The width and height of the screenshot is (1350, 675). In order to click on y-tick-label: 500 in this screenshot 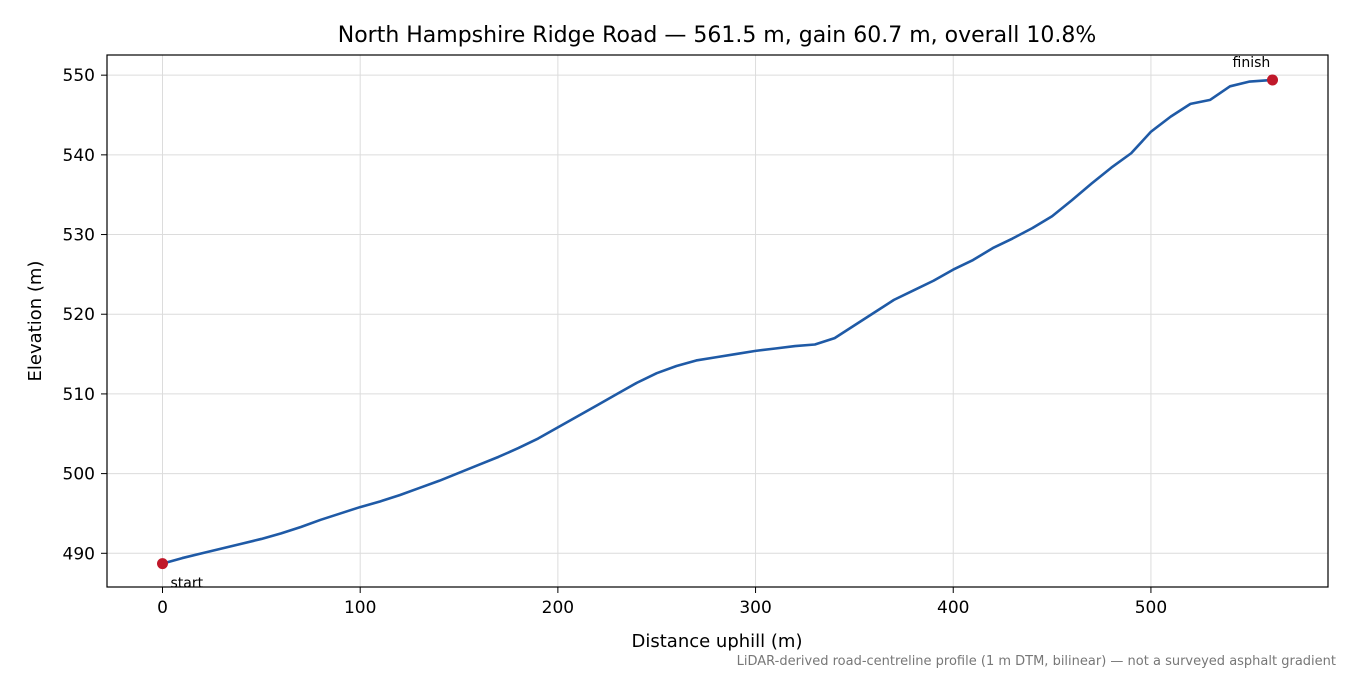, I will do `click(79, 475)`.